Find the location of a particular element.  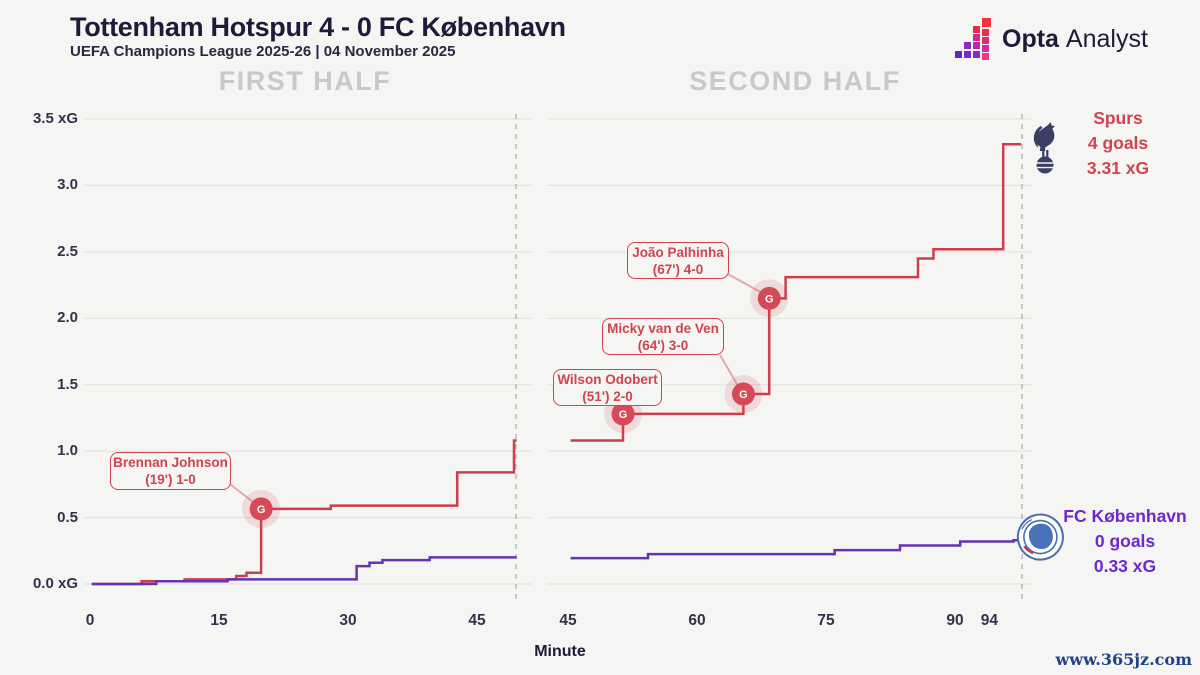

away-team-name: FC København is located at coordinates (1125, 516).